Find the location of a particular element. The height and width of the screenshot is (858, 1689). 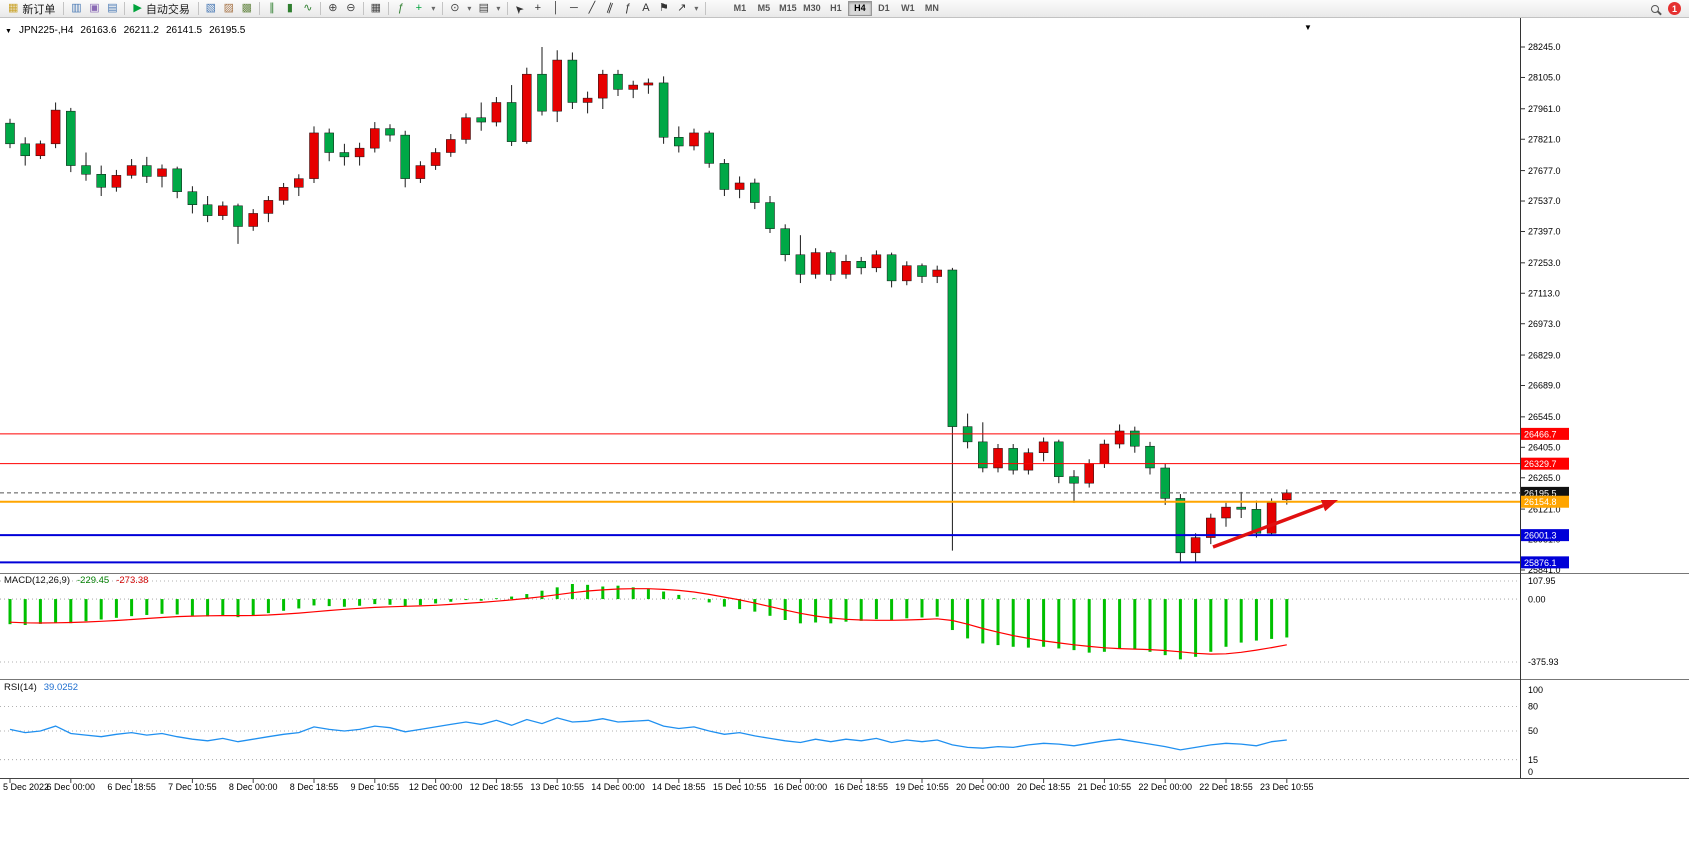

svg-text: 28245.0 is located at coordinates (1544, 47).